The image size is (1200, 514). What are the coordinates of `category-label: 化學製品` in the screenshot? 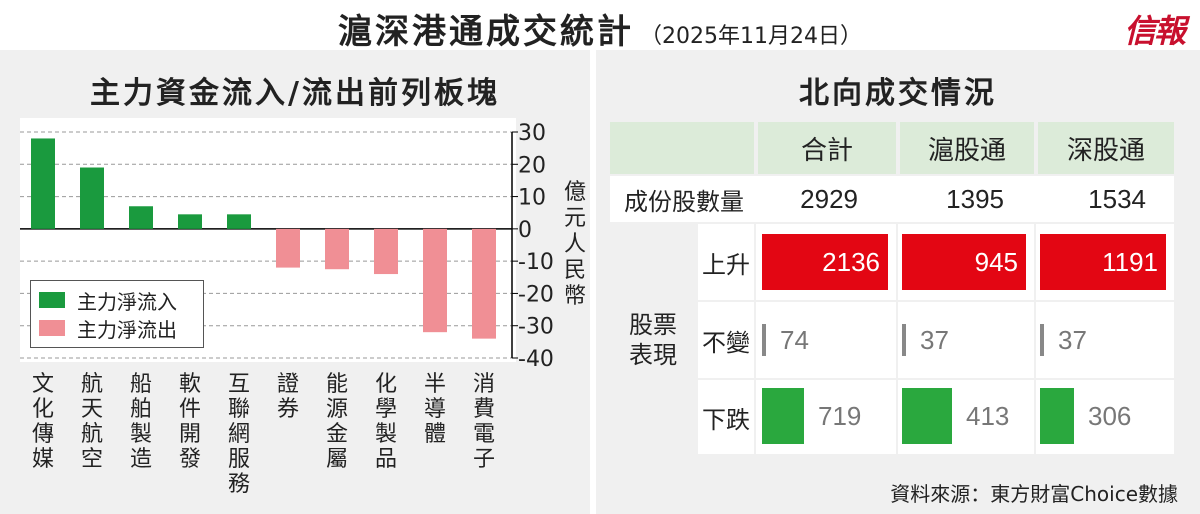 It's located at (385, 422).